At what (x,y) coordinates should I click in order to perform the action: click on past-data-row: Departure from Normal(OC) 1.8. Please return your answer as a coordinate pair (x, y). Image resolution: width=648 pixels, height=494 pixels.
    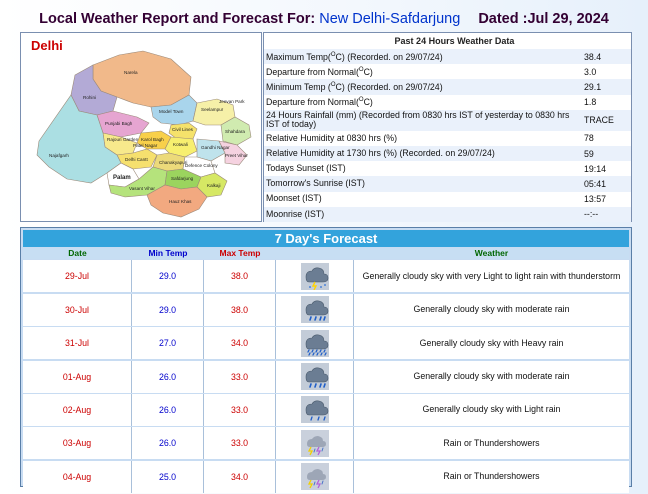
    Looking at the image, I should click on (447, 102).